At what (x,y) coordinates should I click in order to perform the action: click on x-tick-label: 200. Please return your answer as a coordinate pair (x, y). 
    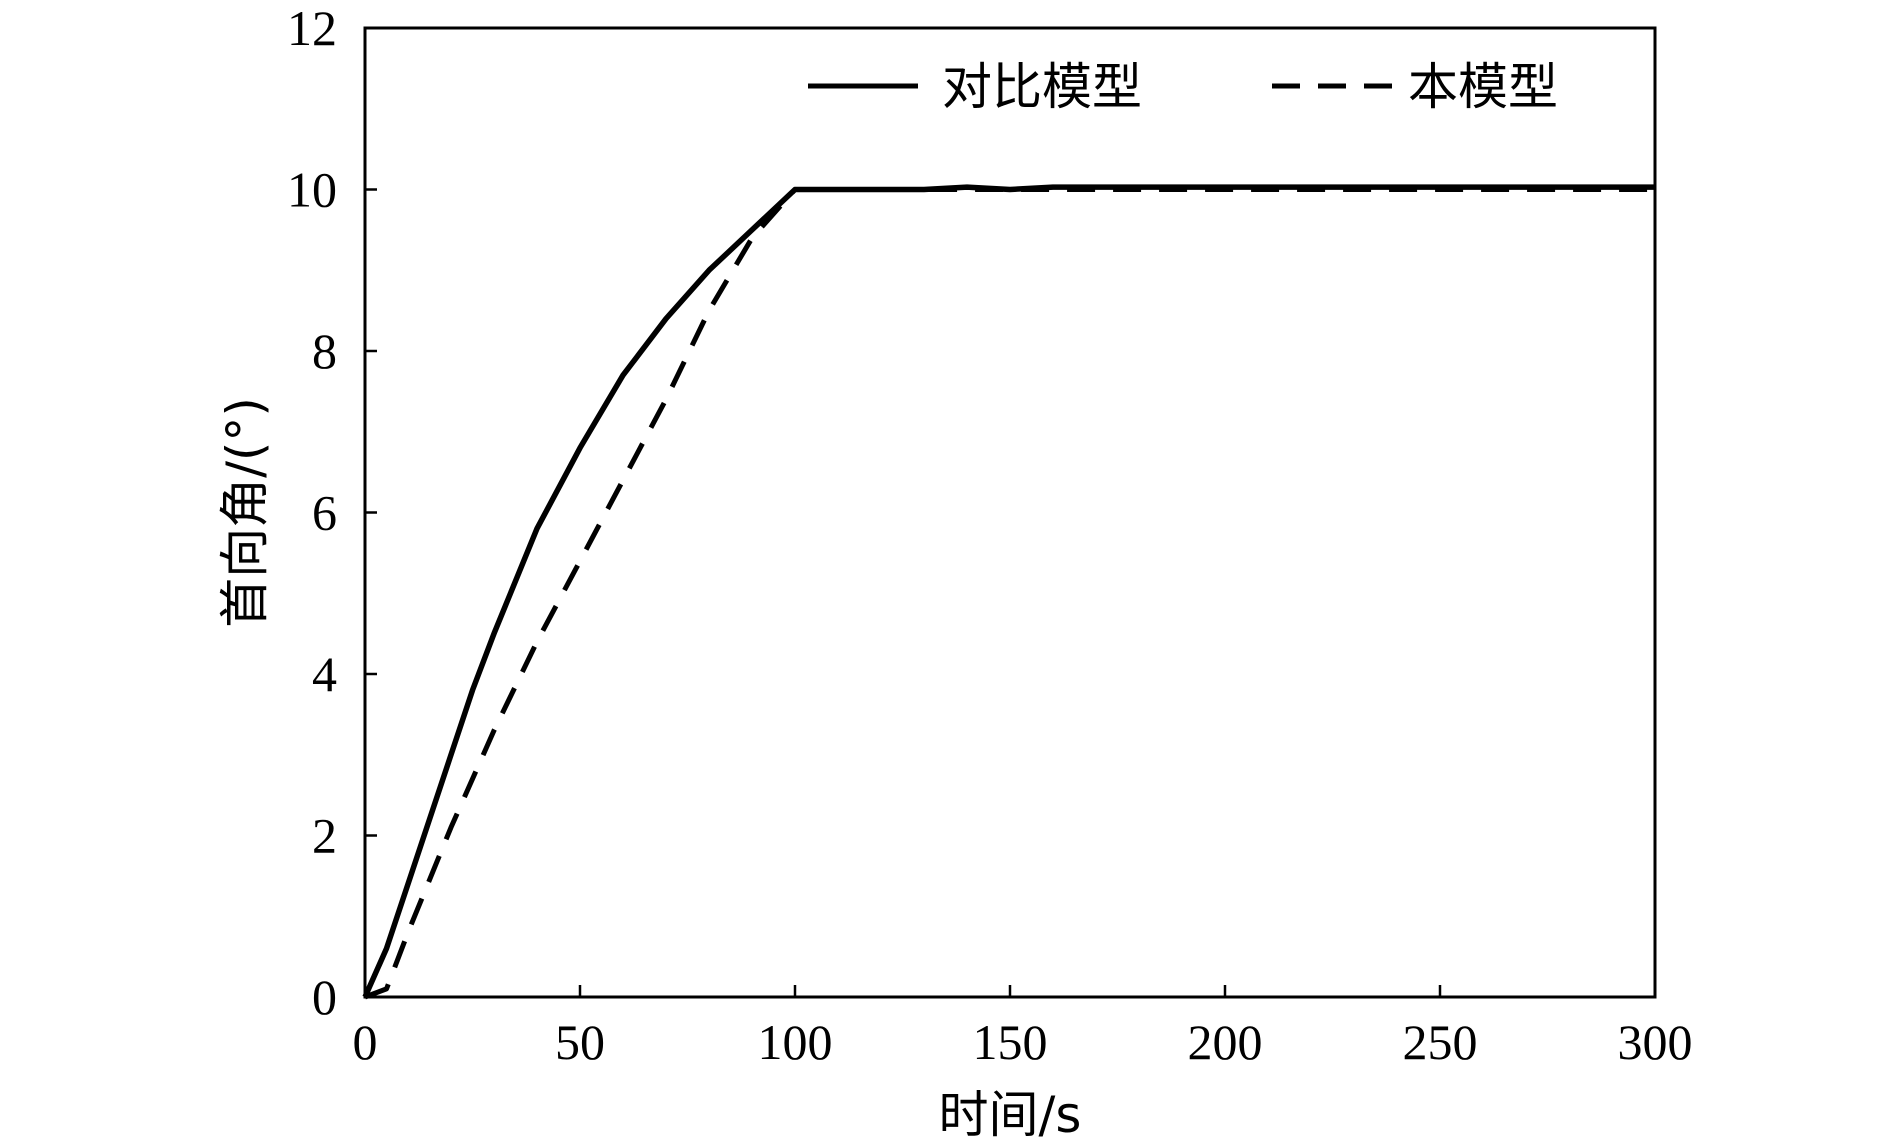
    Looking at the image, I should click on (1225, 1042).